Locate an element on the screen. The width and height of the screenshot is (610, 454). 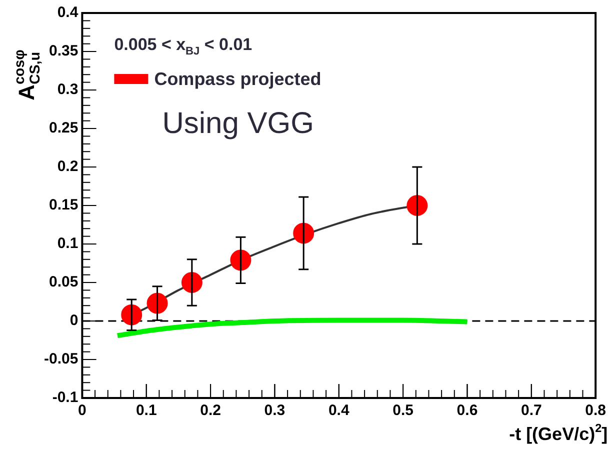
y-tick-label: 0.25 is located at coordinates (63, 128).